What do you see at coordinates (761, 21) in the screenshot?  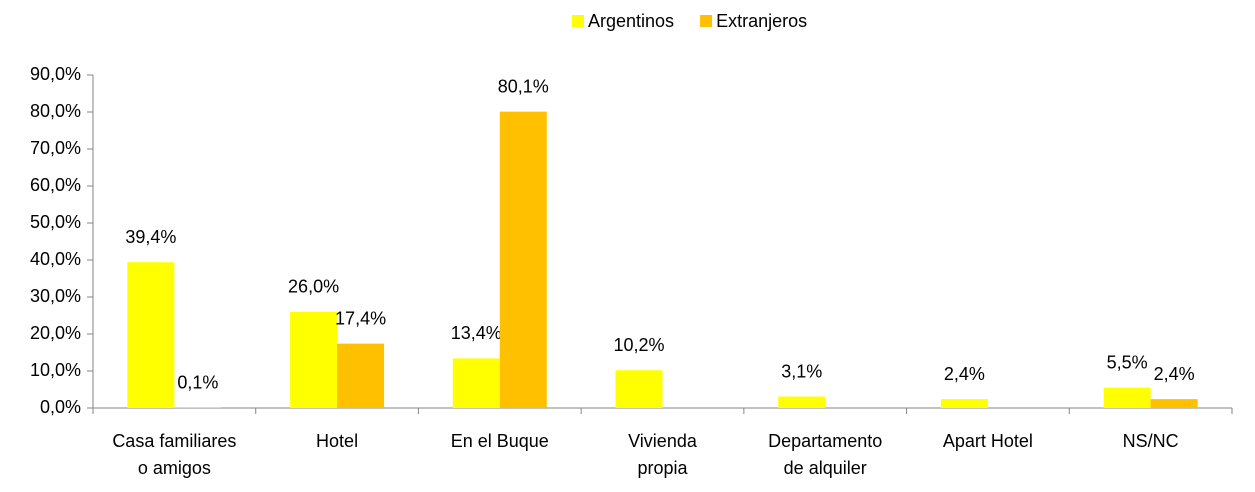 I see `legend-label: Extranjeros` at bounding box center [761, 21].